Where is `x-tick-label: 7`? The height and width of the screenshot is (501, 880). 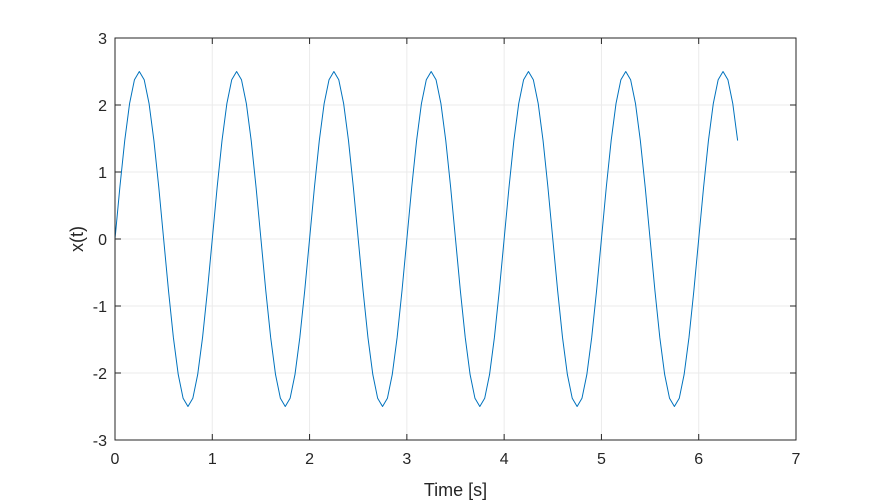
x-tick-label: 7 is located at coordinates (796, 459).